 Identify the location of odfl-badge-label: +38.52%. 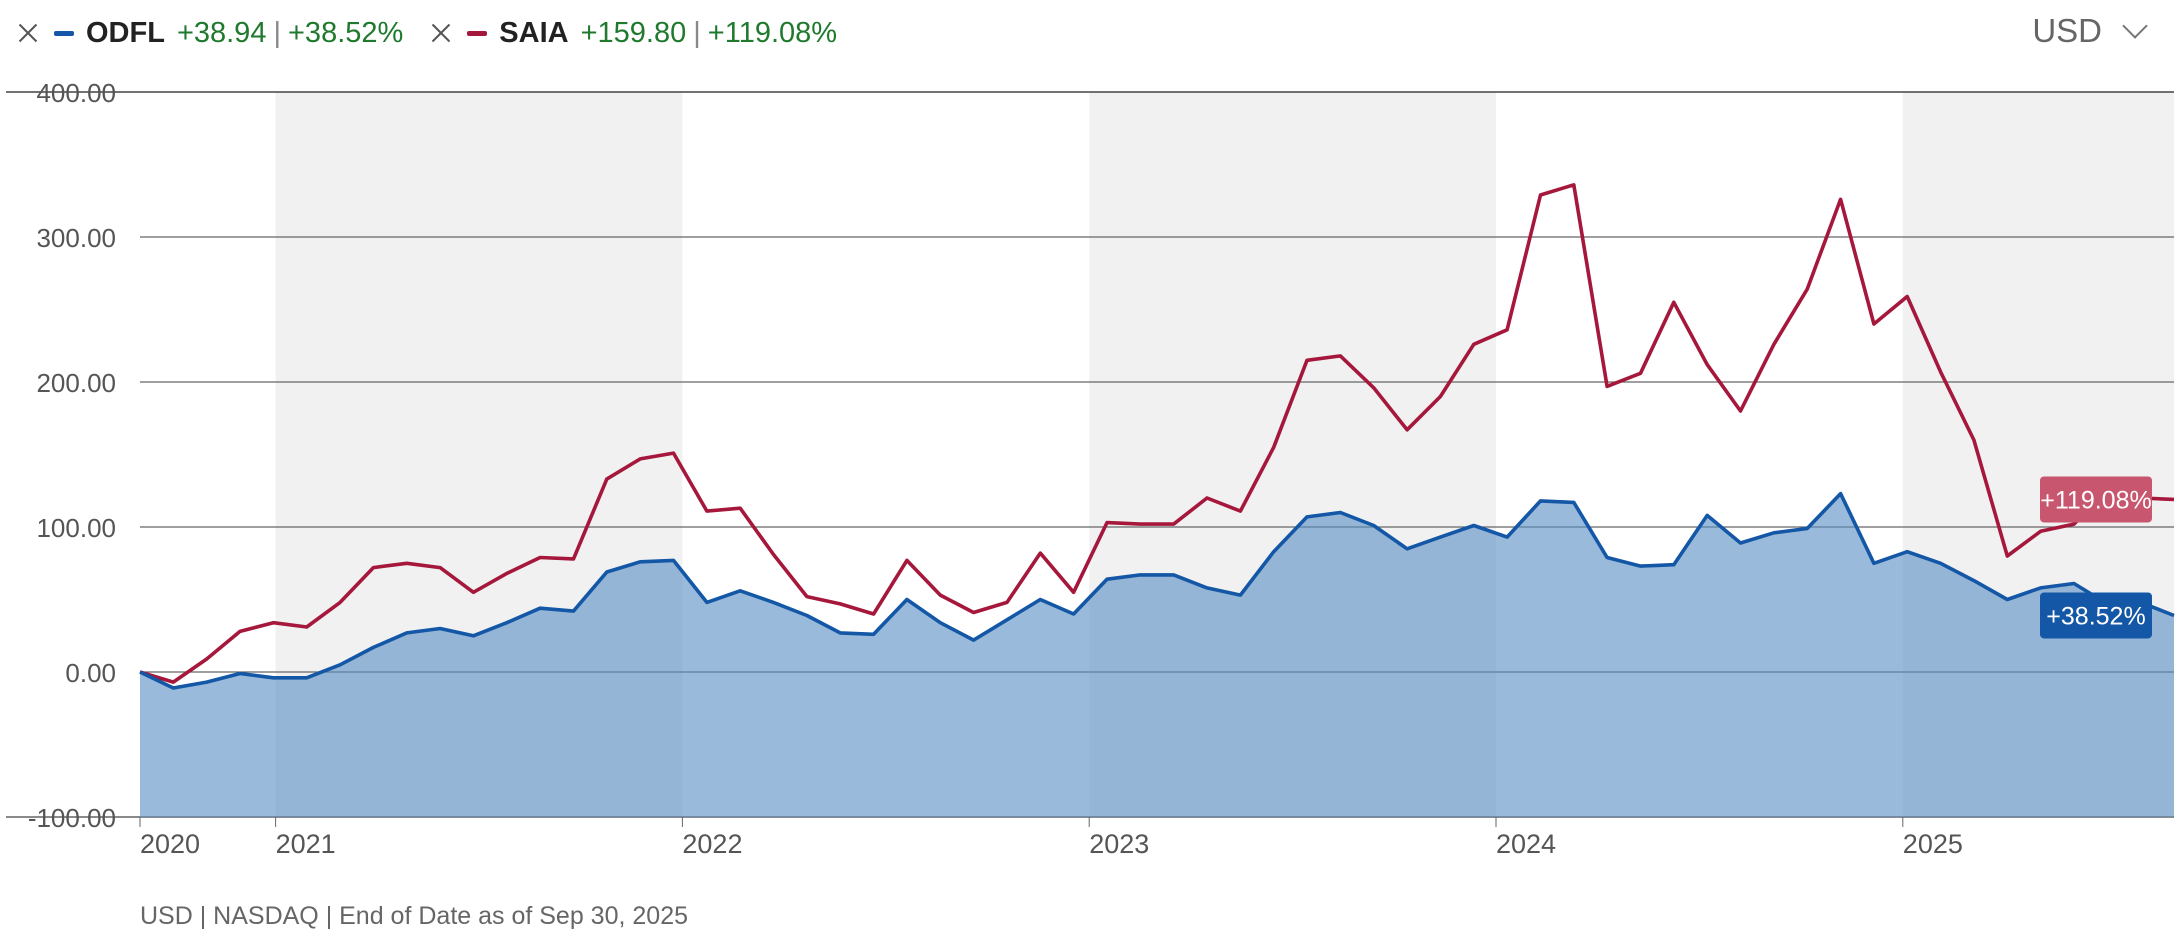
(2095, 616).